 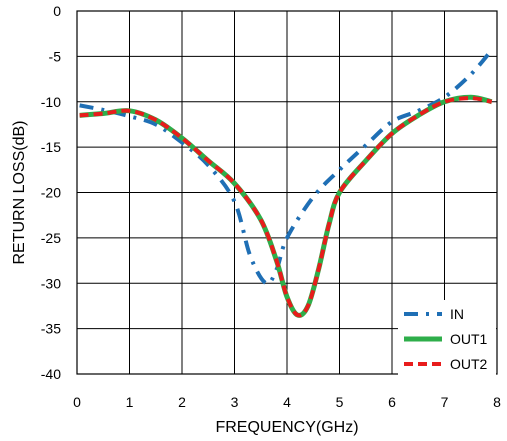 What do you see at coordinates (51, 374) in the screenshot?
I see `y-tick-label-8: -40` at bounding box center [51, 374].